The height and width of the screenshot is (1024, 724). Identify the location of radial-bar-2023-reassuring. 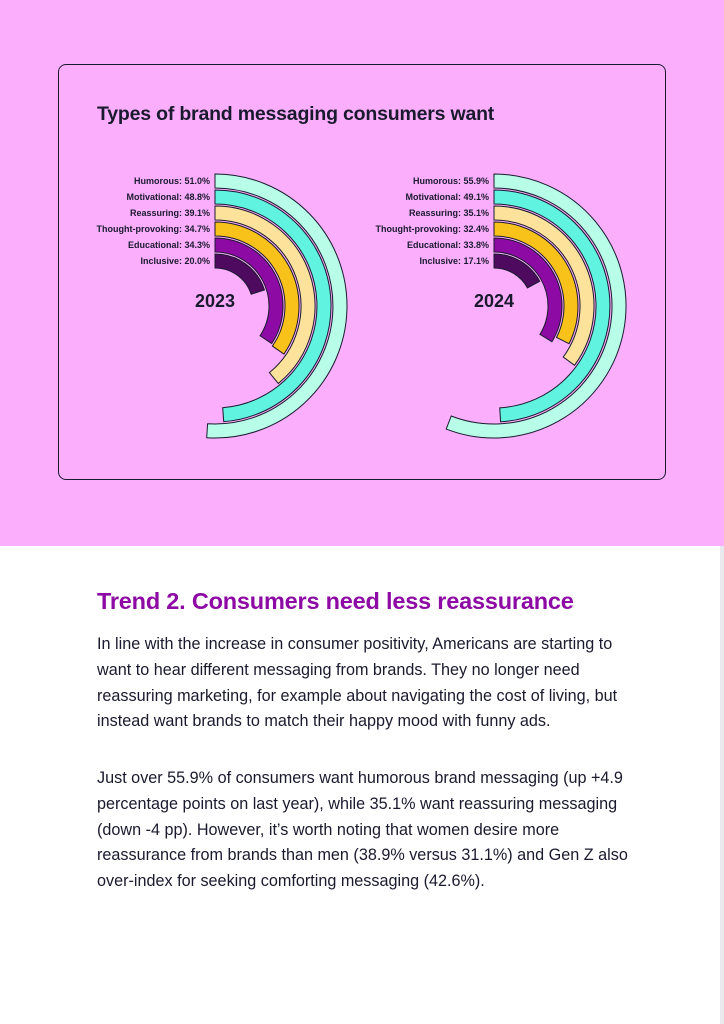
(265, 295).